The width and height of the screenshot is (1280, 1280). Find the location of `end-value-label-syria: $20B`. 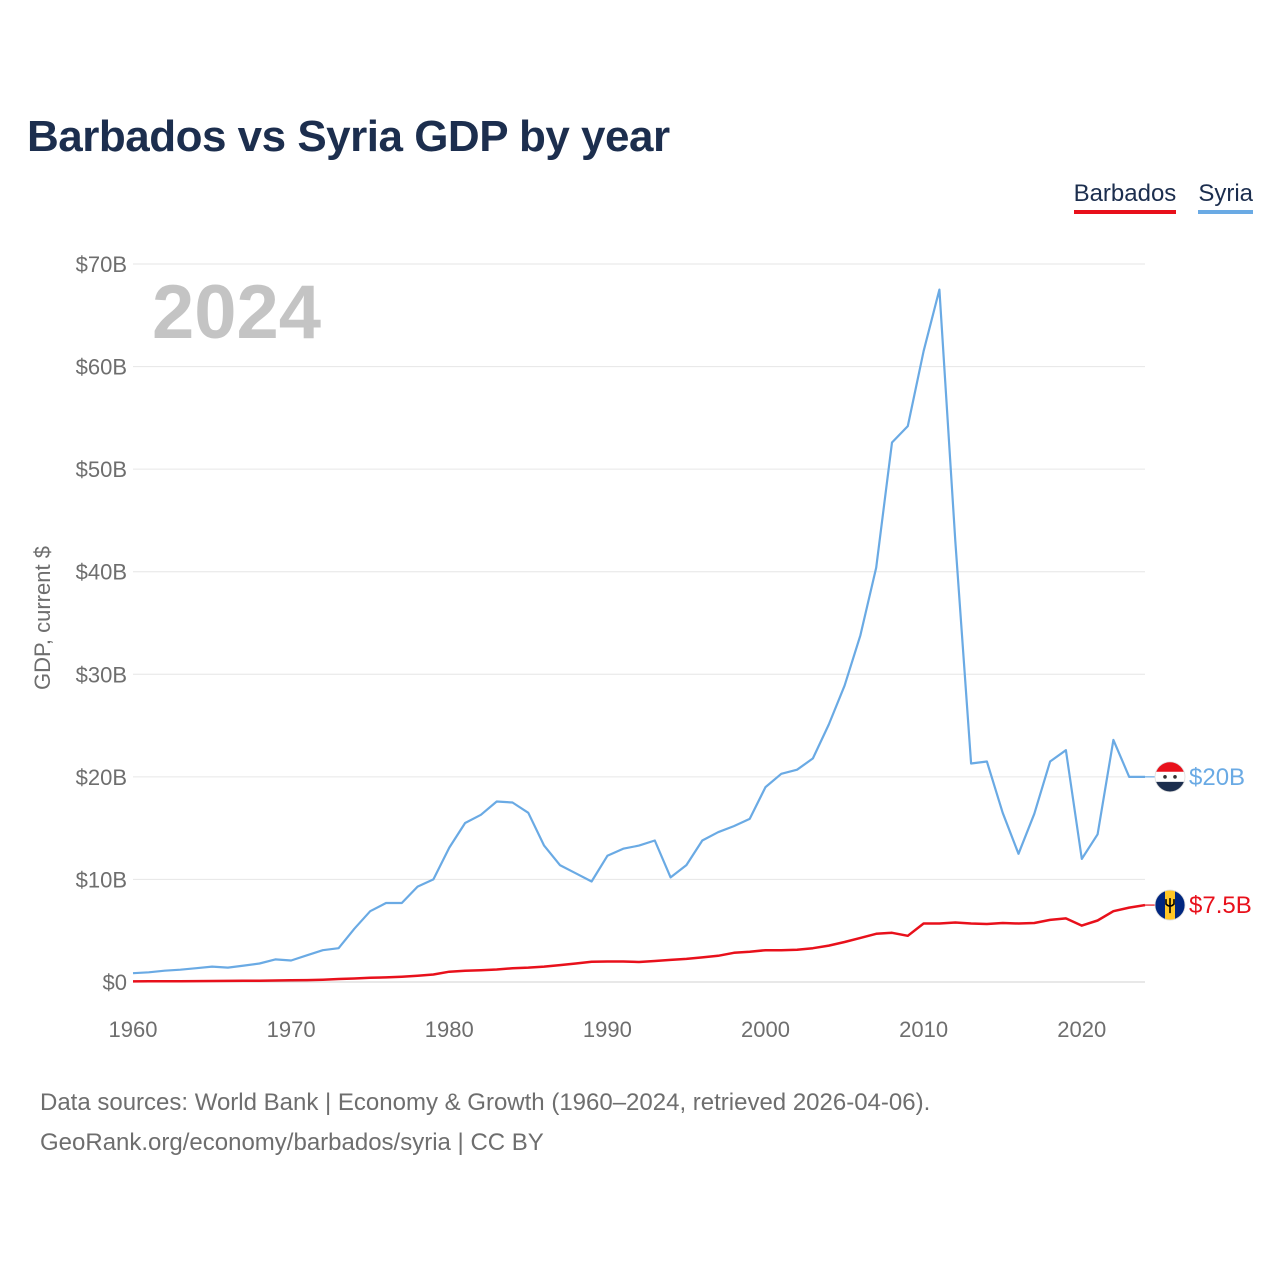

end-value-label-syria: $20B is located at coordinates (1217, 777).